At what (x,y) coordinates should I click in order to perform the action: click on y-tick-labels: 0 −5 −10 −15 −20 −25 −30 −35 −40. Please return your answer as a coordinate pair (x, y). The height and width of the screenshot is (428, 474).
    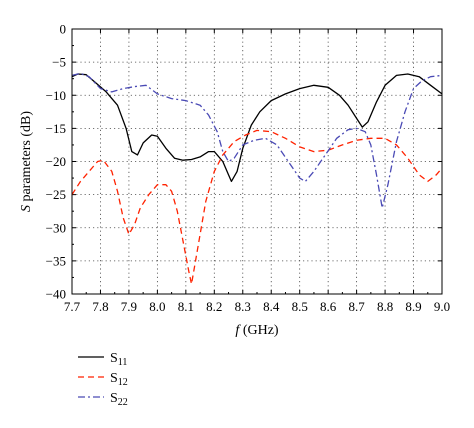
    Looking at the image, I should click on (56, 162).